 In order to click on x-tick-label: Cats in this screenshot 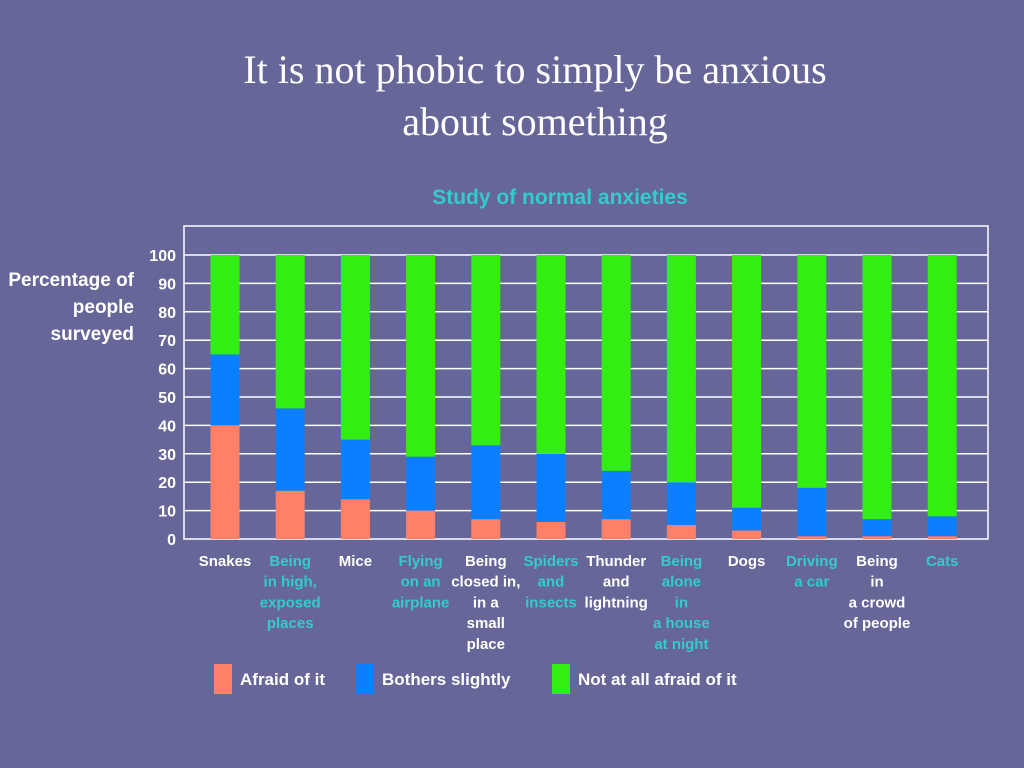, I will do `click(942, 561)`.